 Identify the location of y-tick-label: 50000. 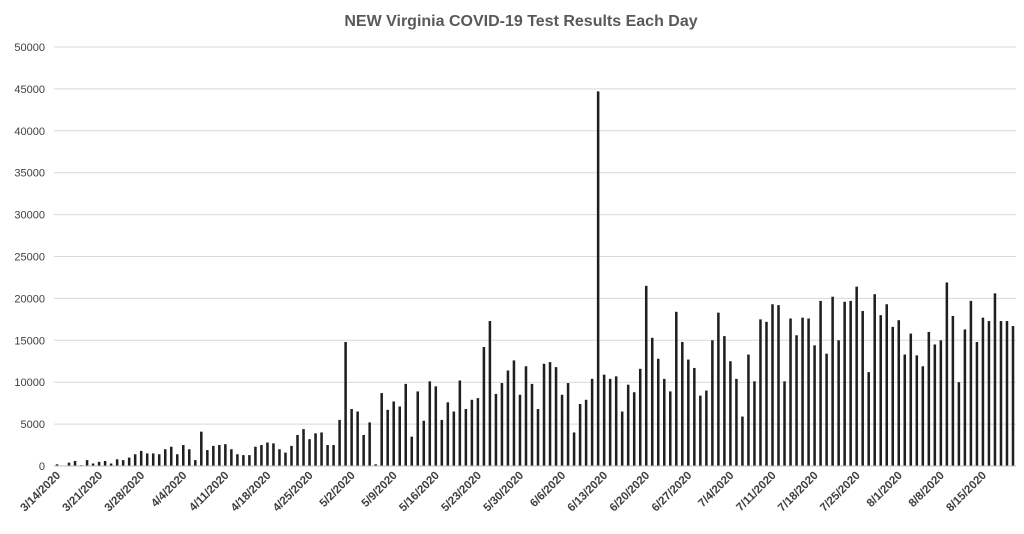
(29, 48).